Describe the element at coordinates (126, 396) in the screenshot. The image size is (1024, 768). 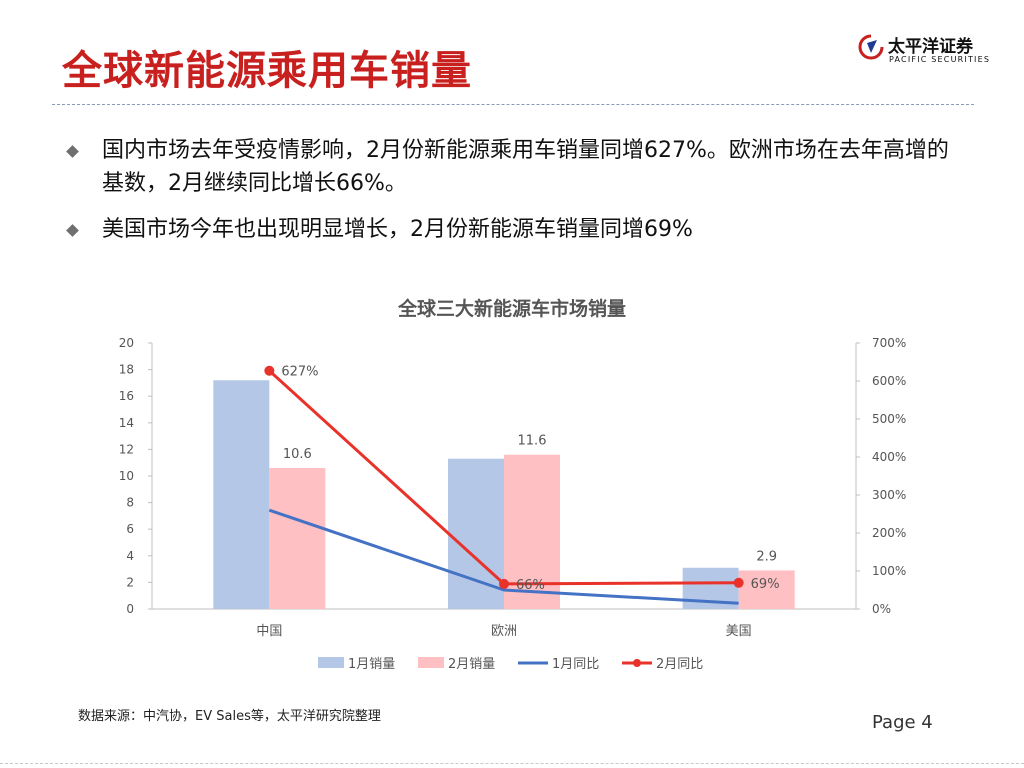
I see `y-tick-label: 16` at that location.